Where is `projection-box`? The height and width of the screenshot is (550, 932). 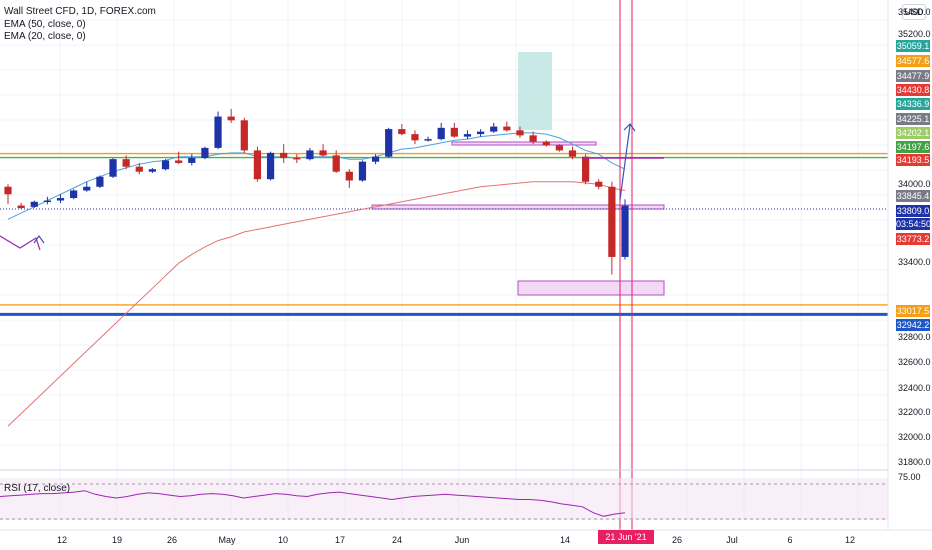 projection-box is located at coordinates (535, 91).